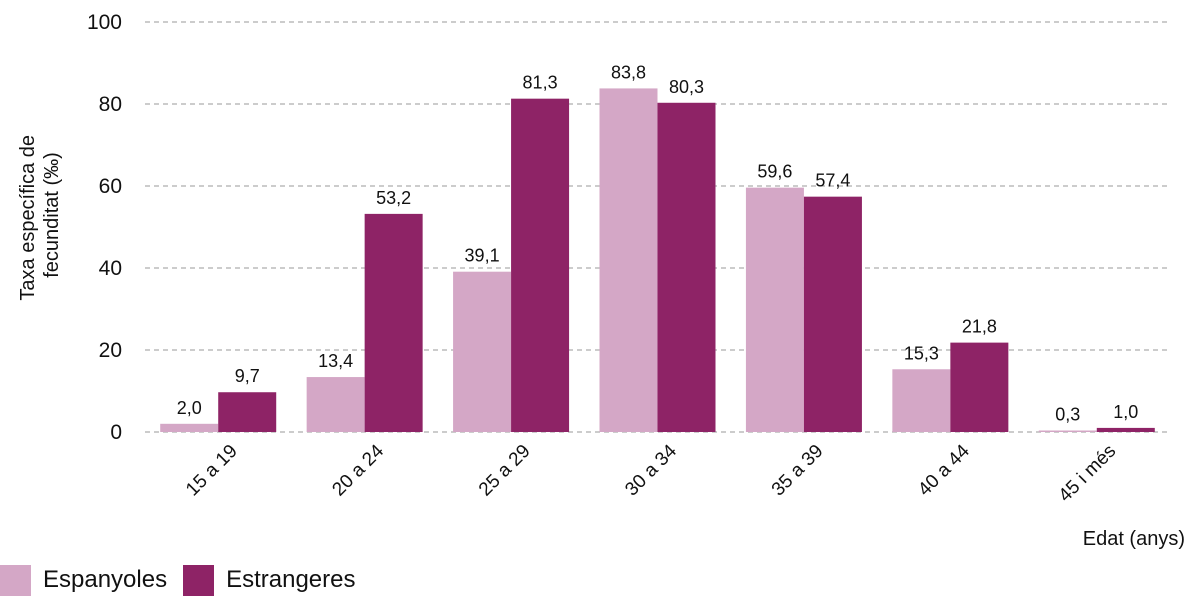  I want to click on data-label: 83,8, so click(628, 72).